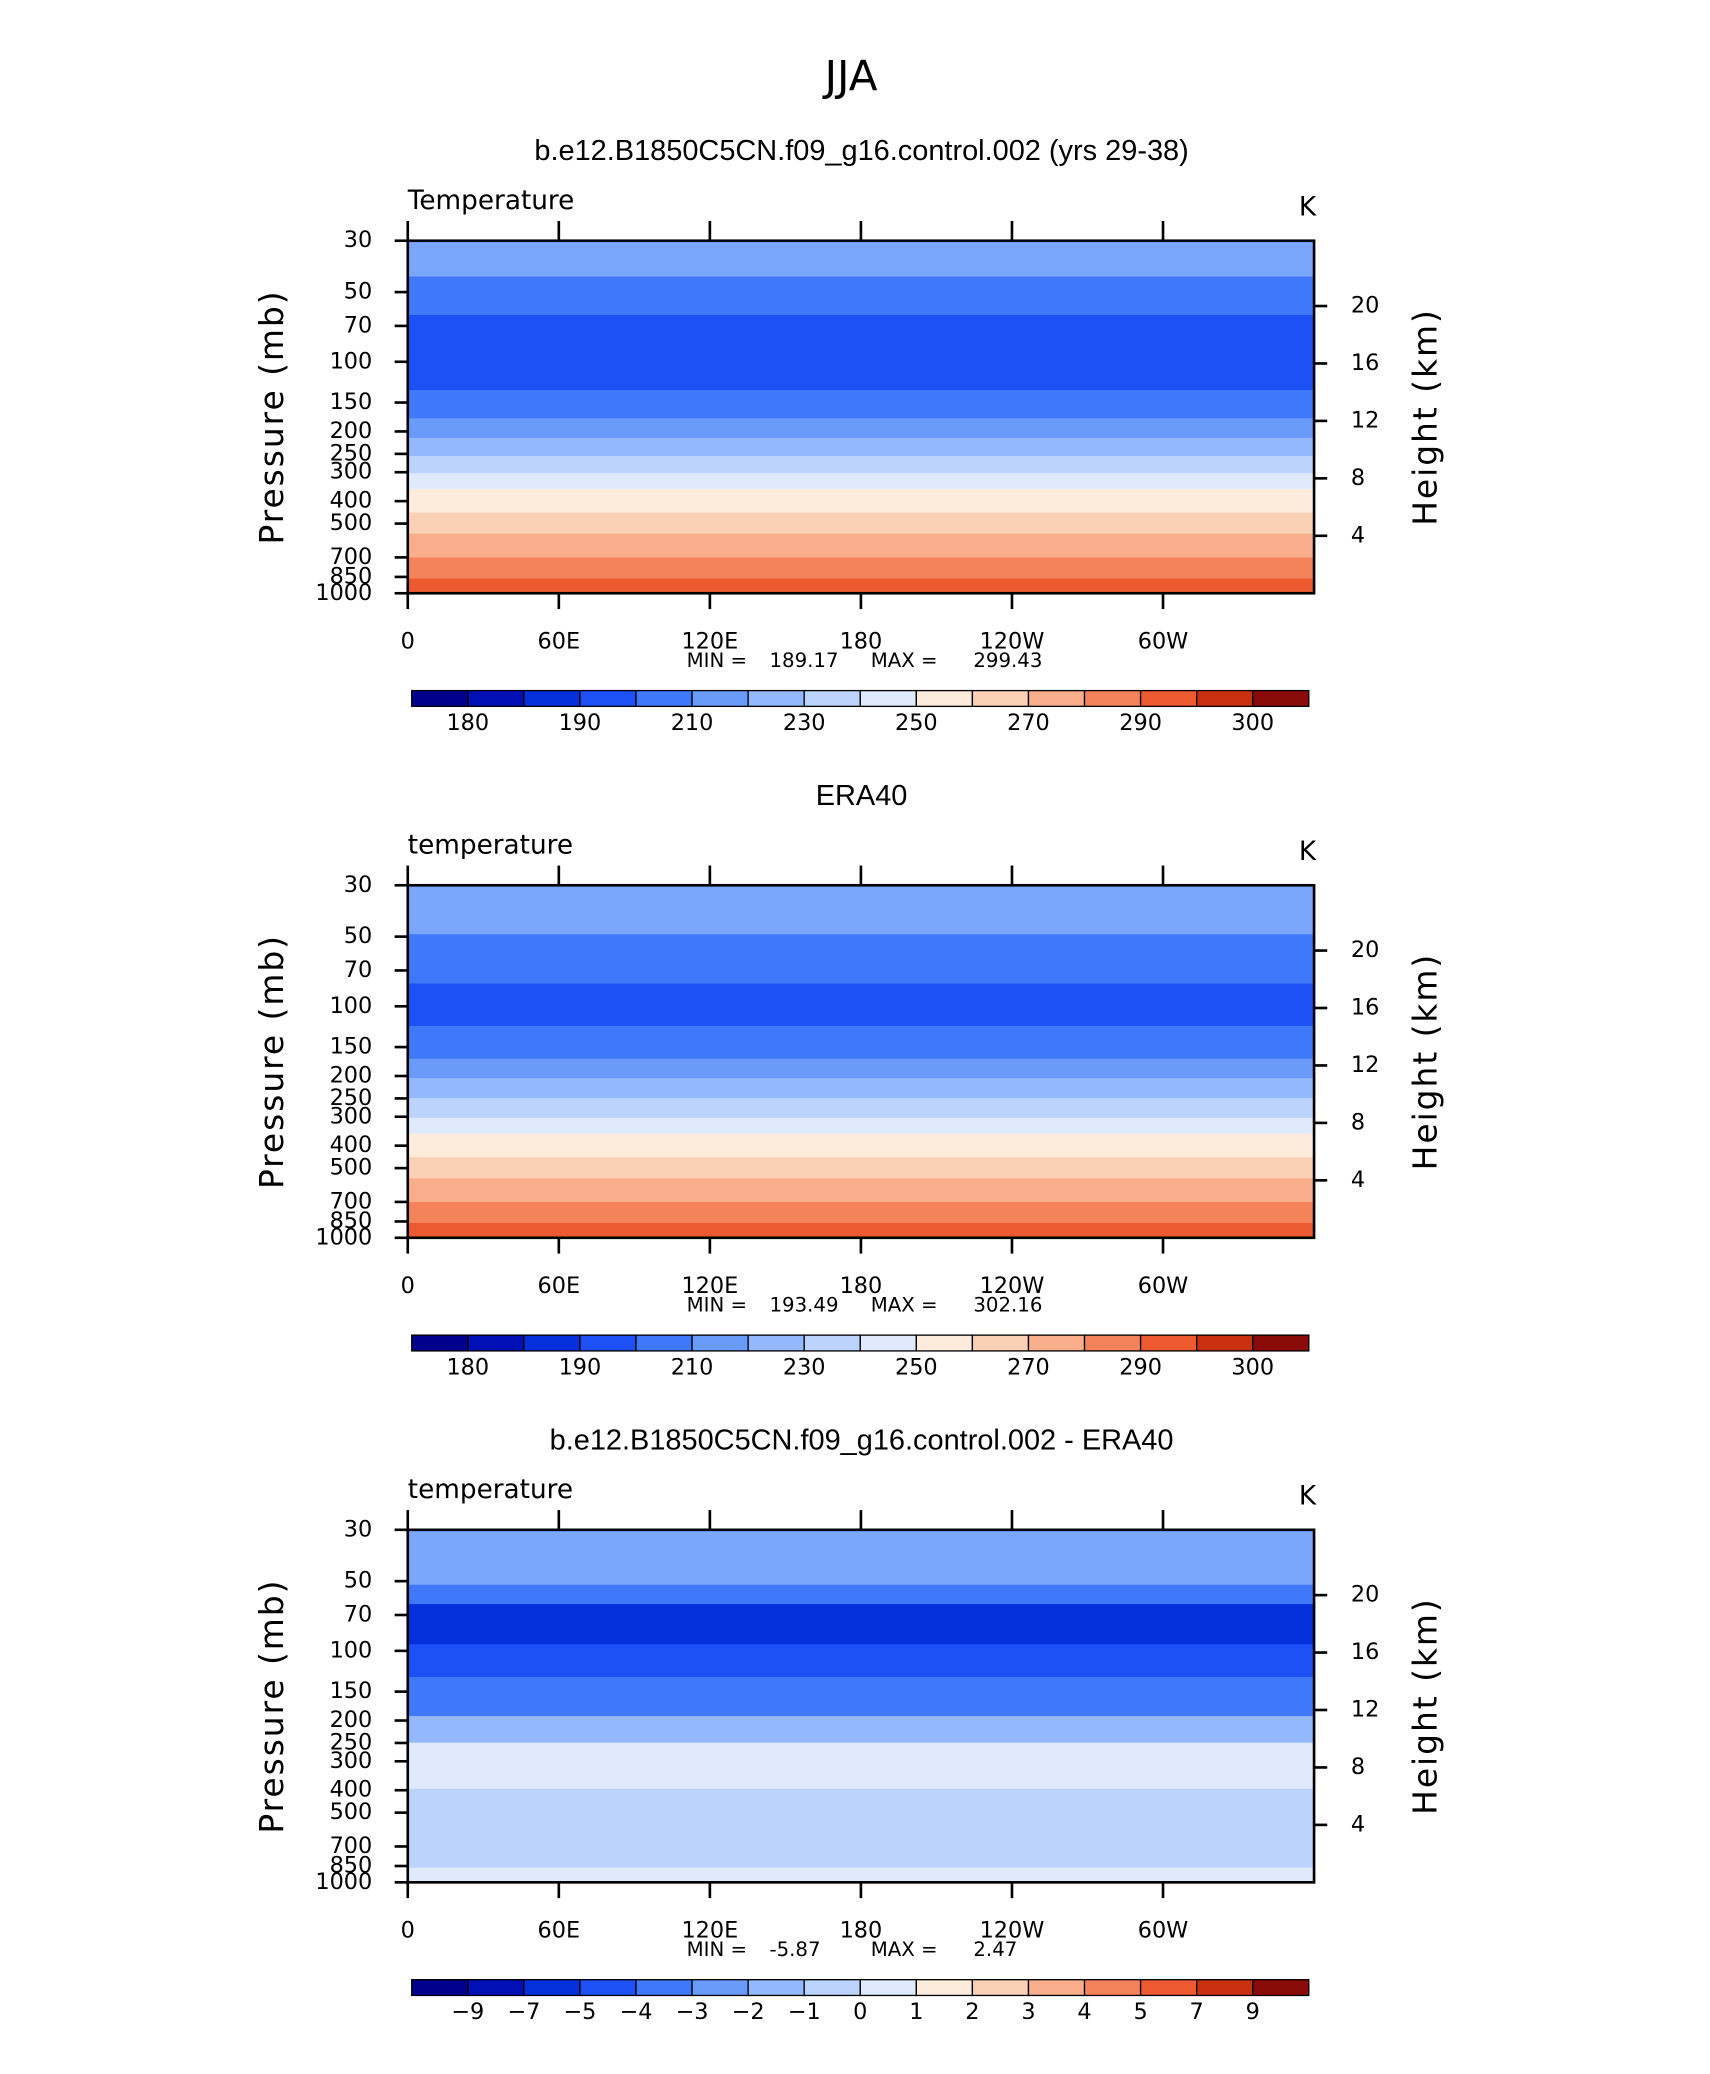 This screenshot has height=2074, width=1710. I want to click on colorbar-label: 210, so click(692, 1368).